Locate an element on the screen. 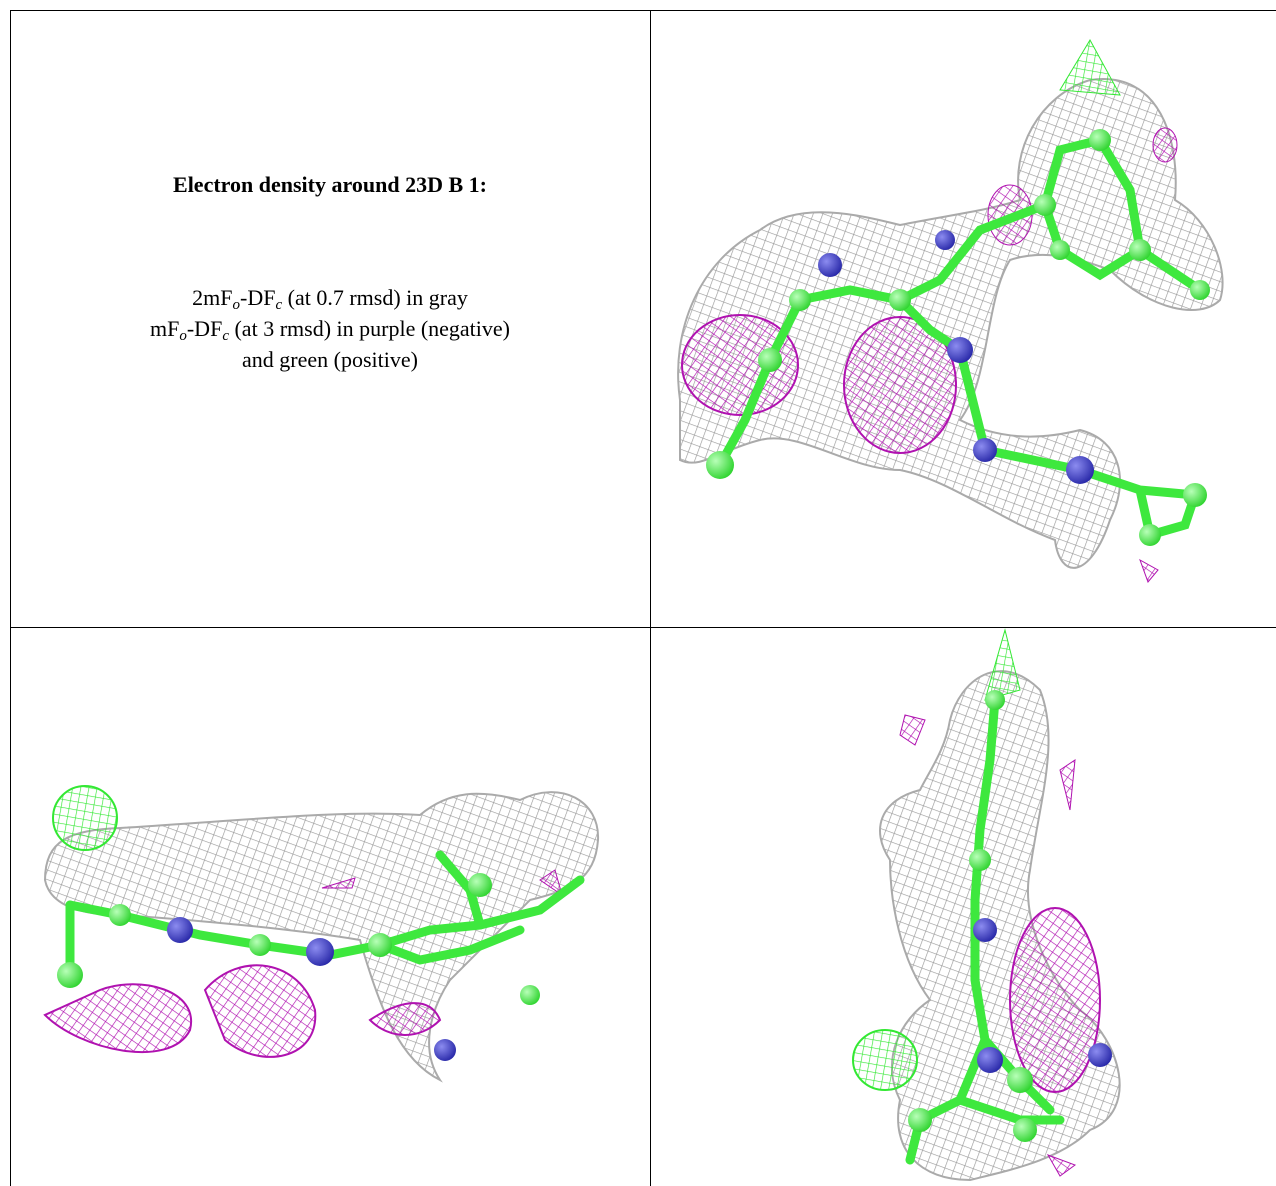 The image size is (1276, 1186). legend-line: and green (positive) is located at coordinates (330, 359).